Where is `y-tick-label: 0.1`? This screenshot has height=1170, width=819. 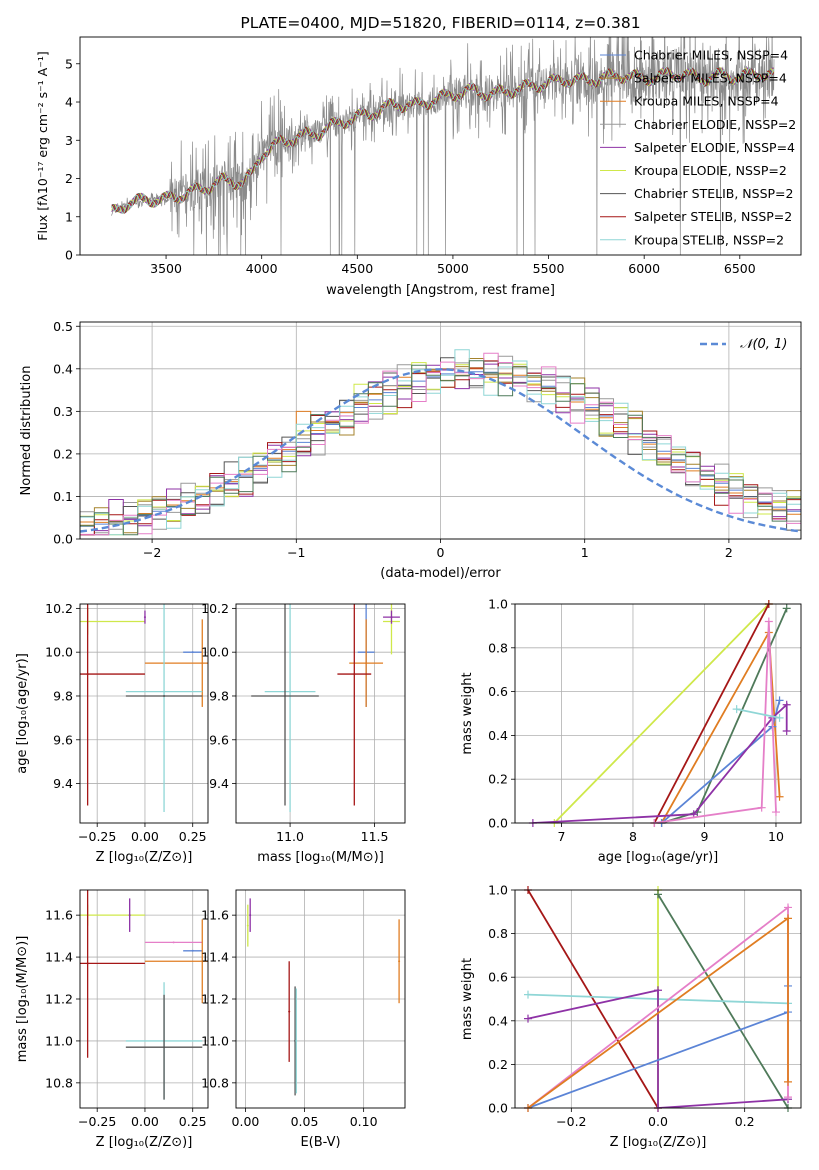 y-tick-label: 0.1 is located at coordinates (63, 496).